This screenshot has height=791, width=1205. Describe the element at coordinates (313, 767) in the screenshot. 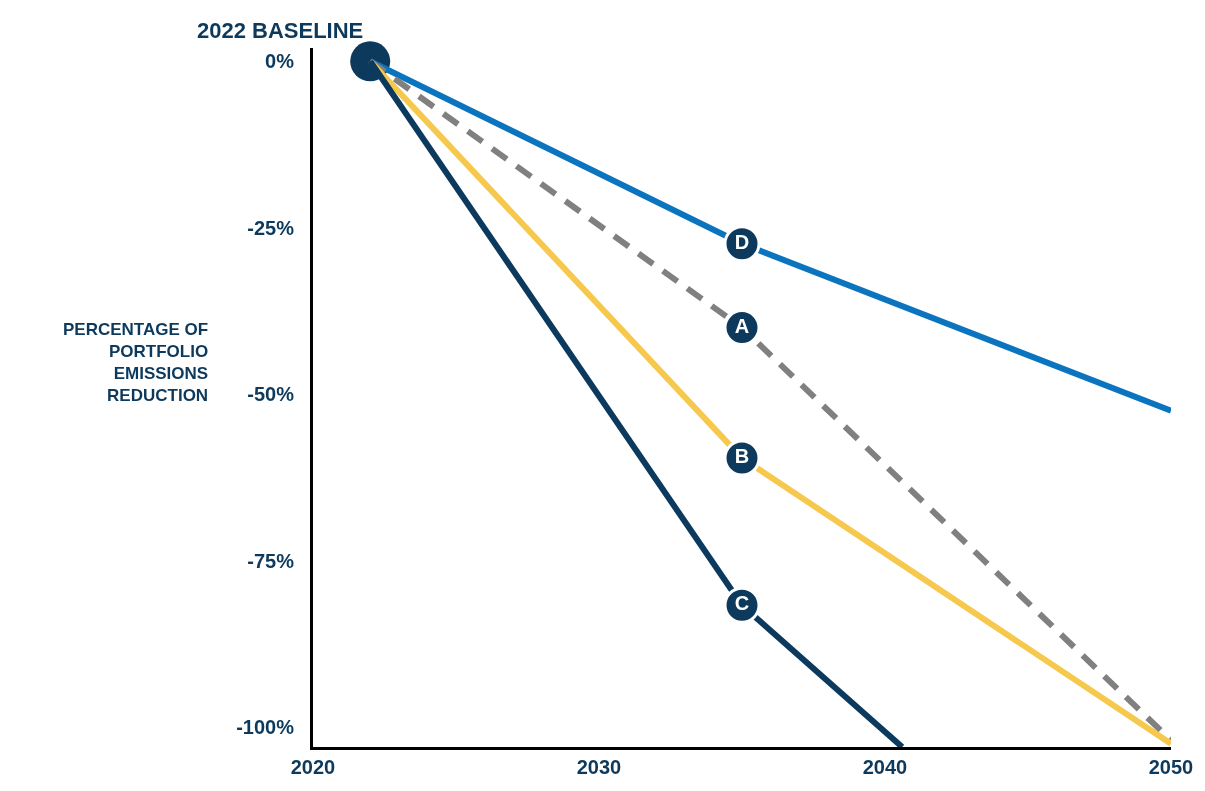

I see `x-tick-label: 2020` at that location.